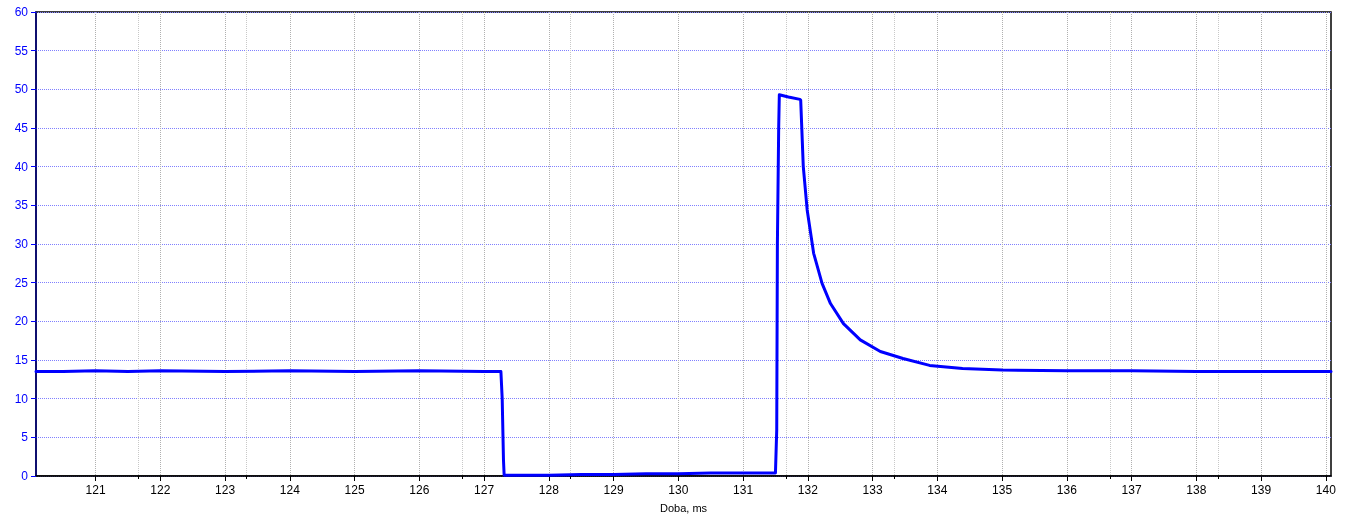 The image size is (1345, 519). I want to click on x-tick-label: 124, so click(290, 490).